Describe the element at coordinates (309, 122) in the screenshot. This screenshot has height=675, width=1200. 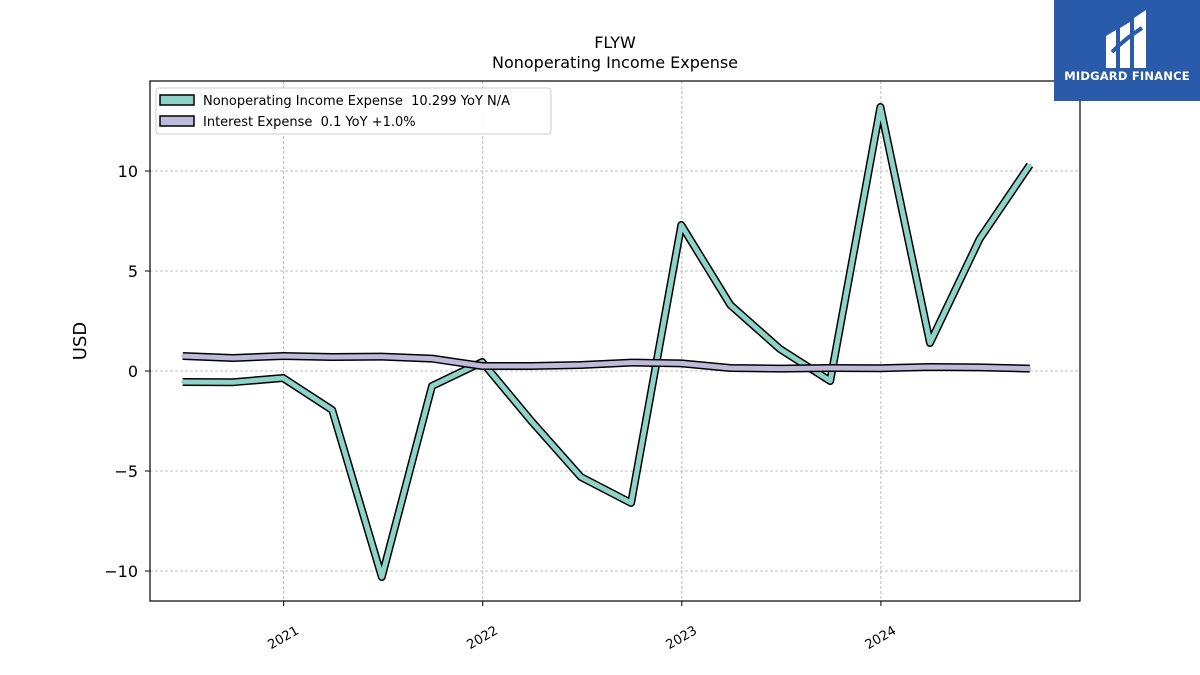
I see `legend-entry: Interest Expense 0.1 YoY +1.0%` at that location.